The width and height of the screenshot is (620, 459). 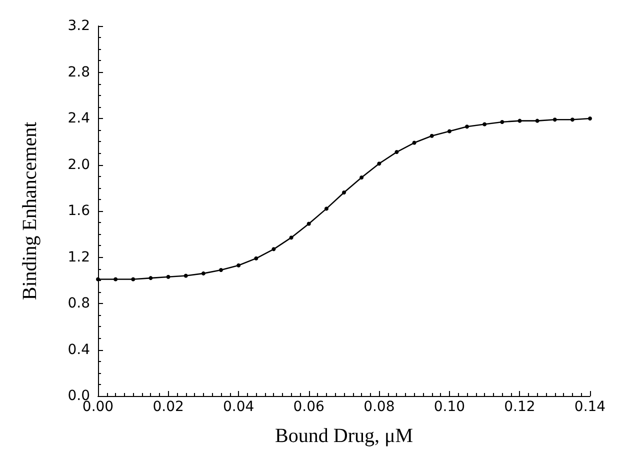 What do you see at coordinates (79, 72) in the screenshot?
I see `y-tick-label: 2.8` at bounding box center [79, 72].